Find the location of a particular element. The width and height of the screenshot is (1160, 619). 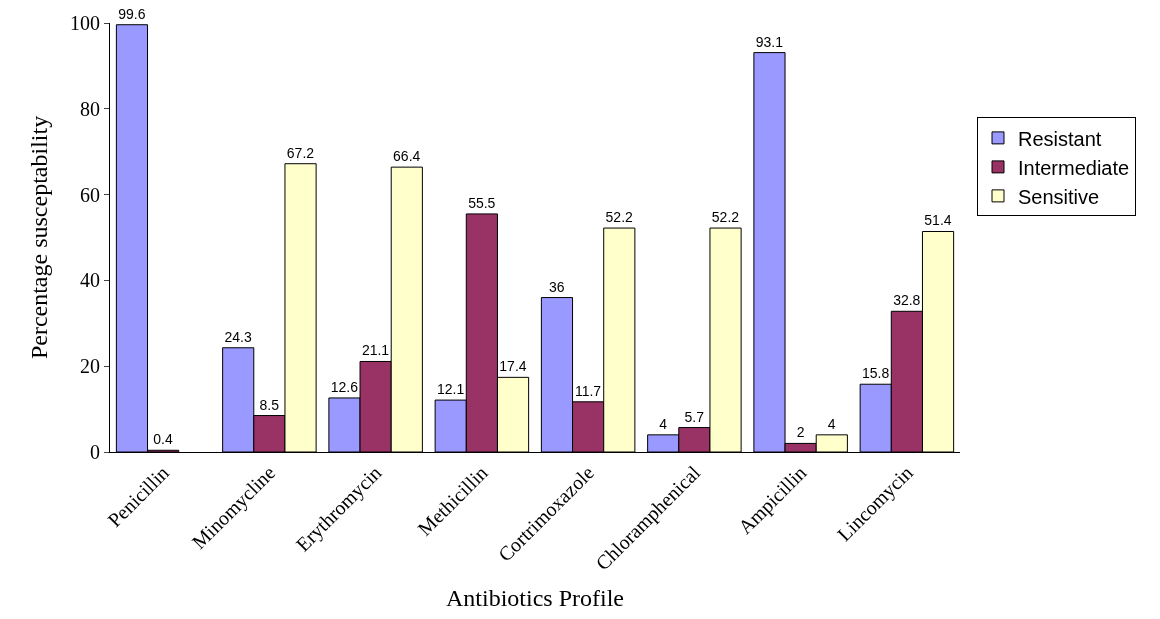

data-label: 51.4 is located at coordinates (938, 220).